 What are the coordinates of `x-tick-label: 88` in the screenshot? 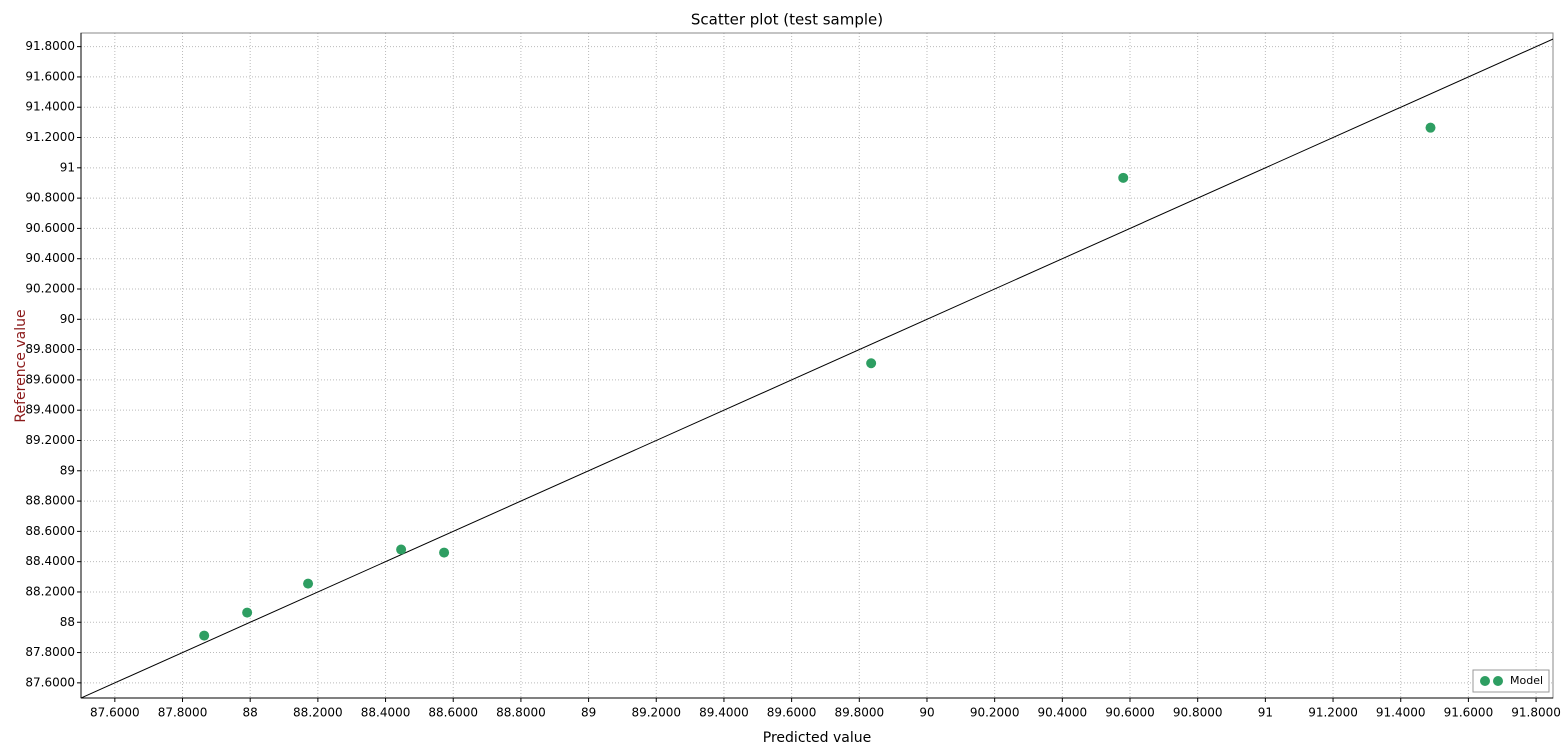 It's located at (250, 713).